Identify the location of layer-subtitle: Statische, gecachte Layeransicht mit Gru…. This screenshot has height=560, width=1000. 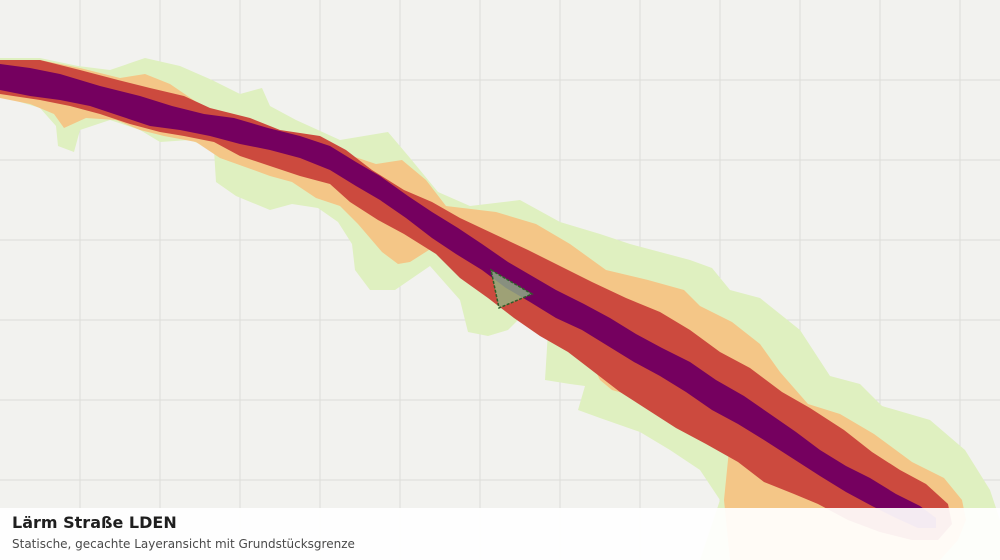
(183, 544).